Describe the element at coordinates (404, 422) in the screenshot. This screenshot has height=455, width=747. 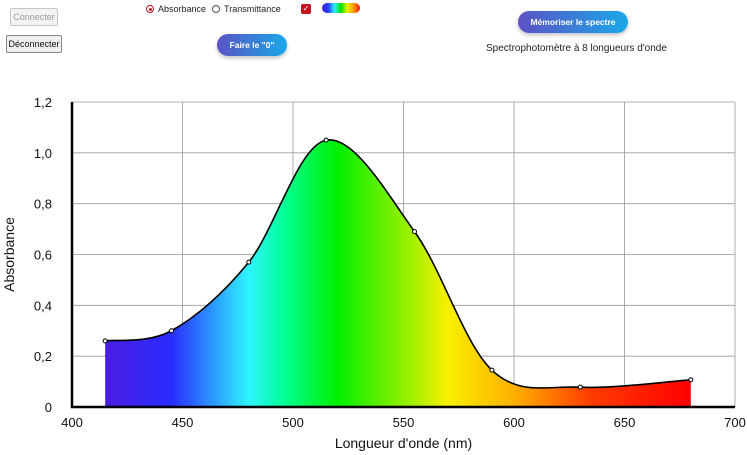
I see `x-tick-label: 550` at that location.